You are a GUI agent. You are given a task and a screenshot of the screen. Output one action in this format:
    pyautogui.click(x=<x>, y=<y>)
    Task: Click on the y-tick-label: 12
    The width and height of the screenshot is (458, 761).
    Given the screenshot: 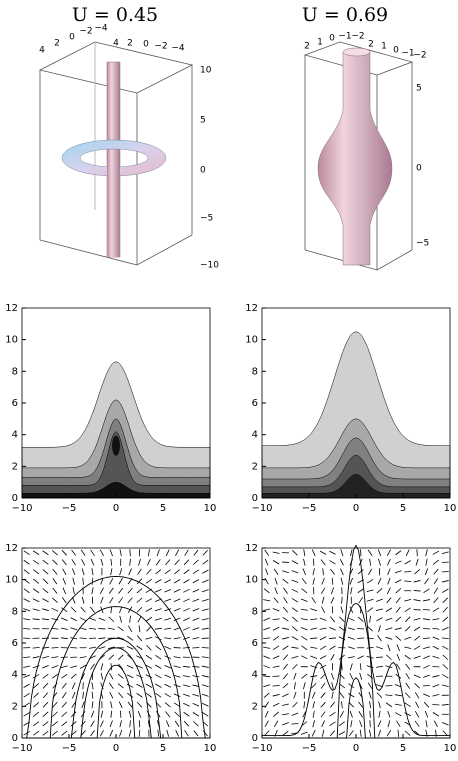 What is the action you would take?
    pyautogui.click(x=11, y=548)
    